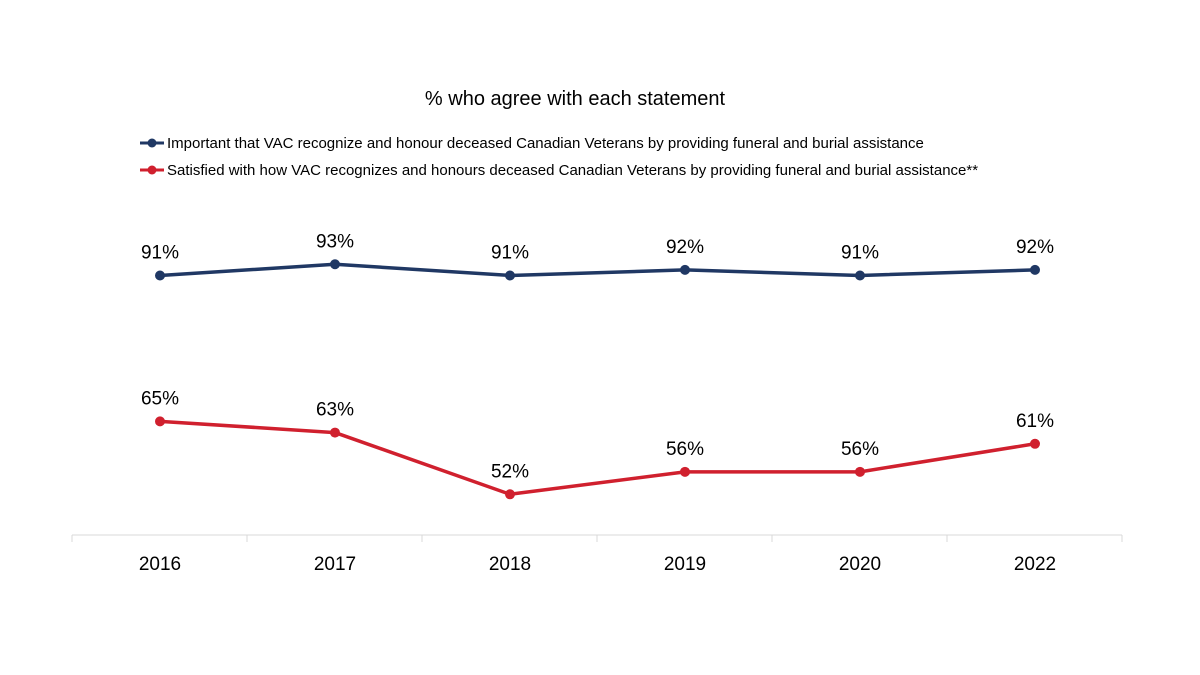 Image resolution: width=1200 pixels, height=675 pixels. What do you see at coordinates (510, 471) in the screenshot?
I see `data-label: 52%` at bounding box center [510, 471].